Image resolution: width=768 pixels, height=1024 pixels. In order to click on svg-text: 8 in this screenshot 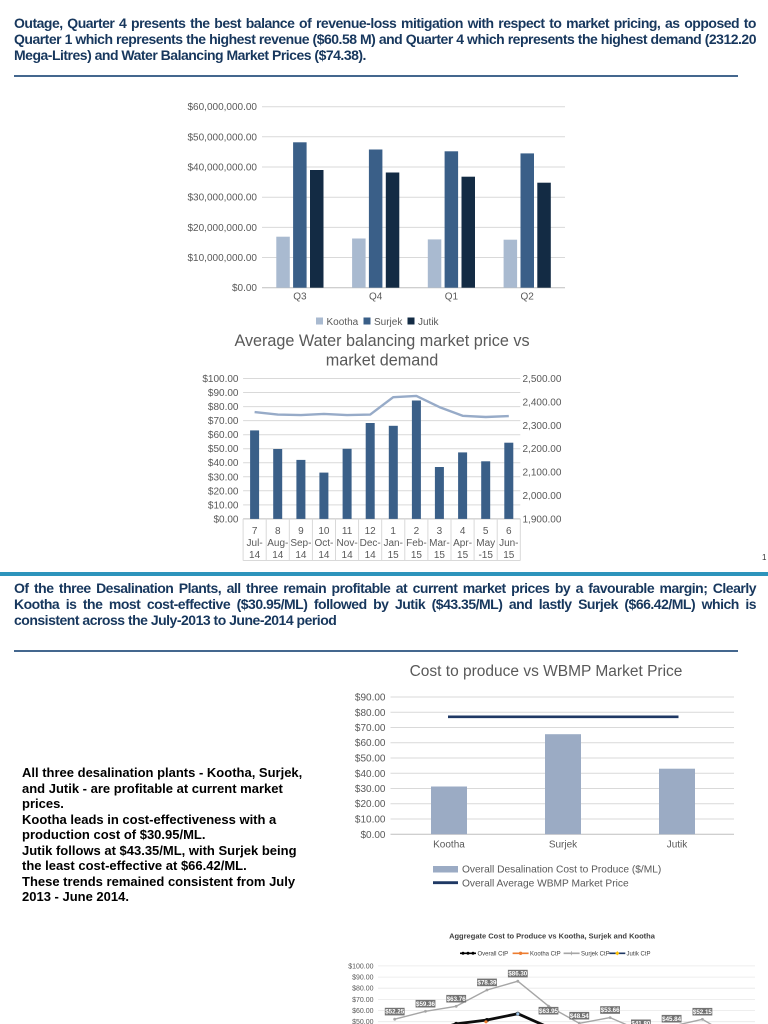, I will do `click(278, 531)`.